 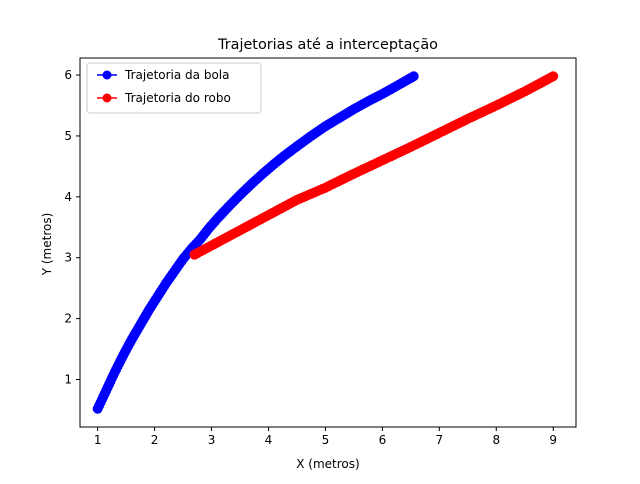 I want to click on y-tick-label: 6, so click(x=68, y=75).